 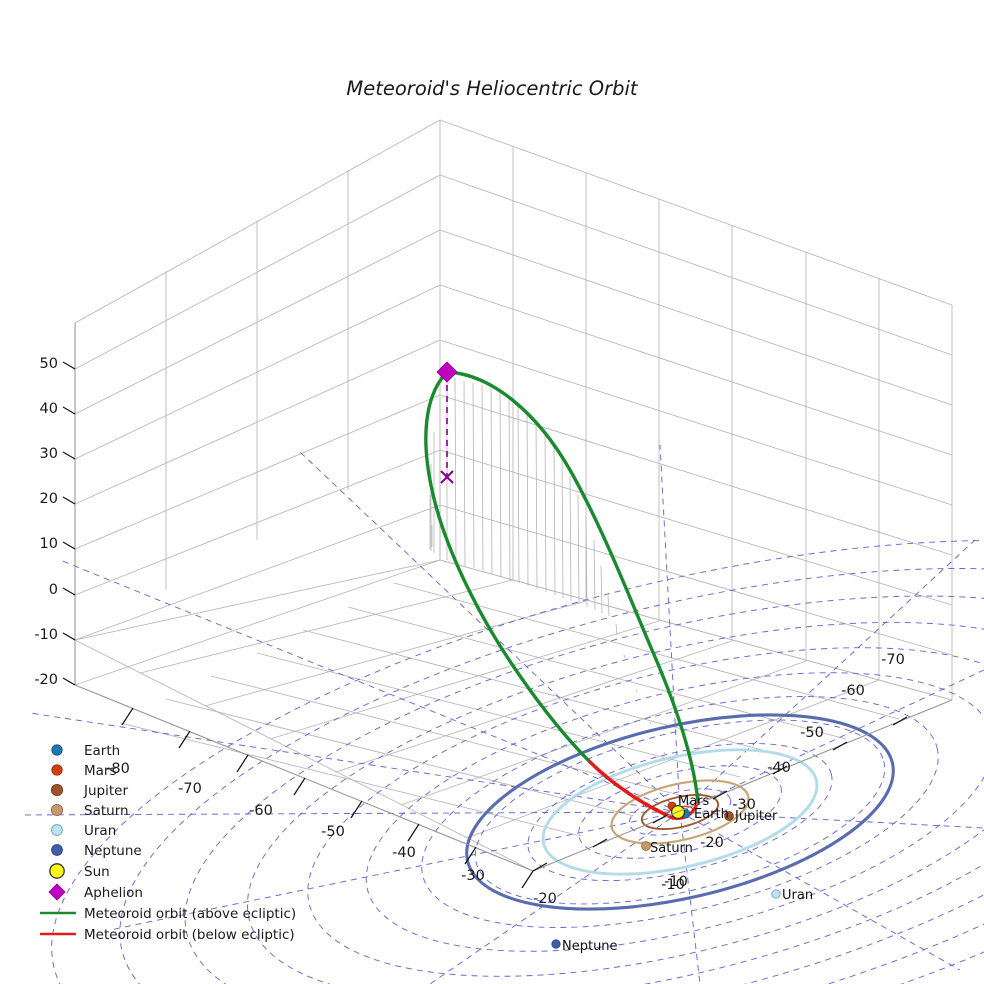 I want to click on z-tick-label: 0, so click(x=53, y=590).